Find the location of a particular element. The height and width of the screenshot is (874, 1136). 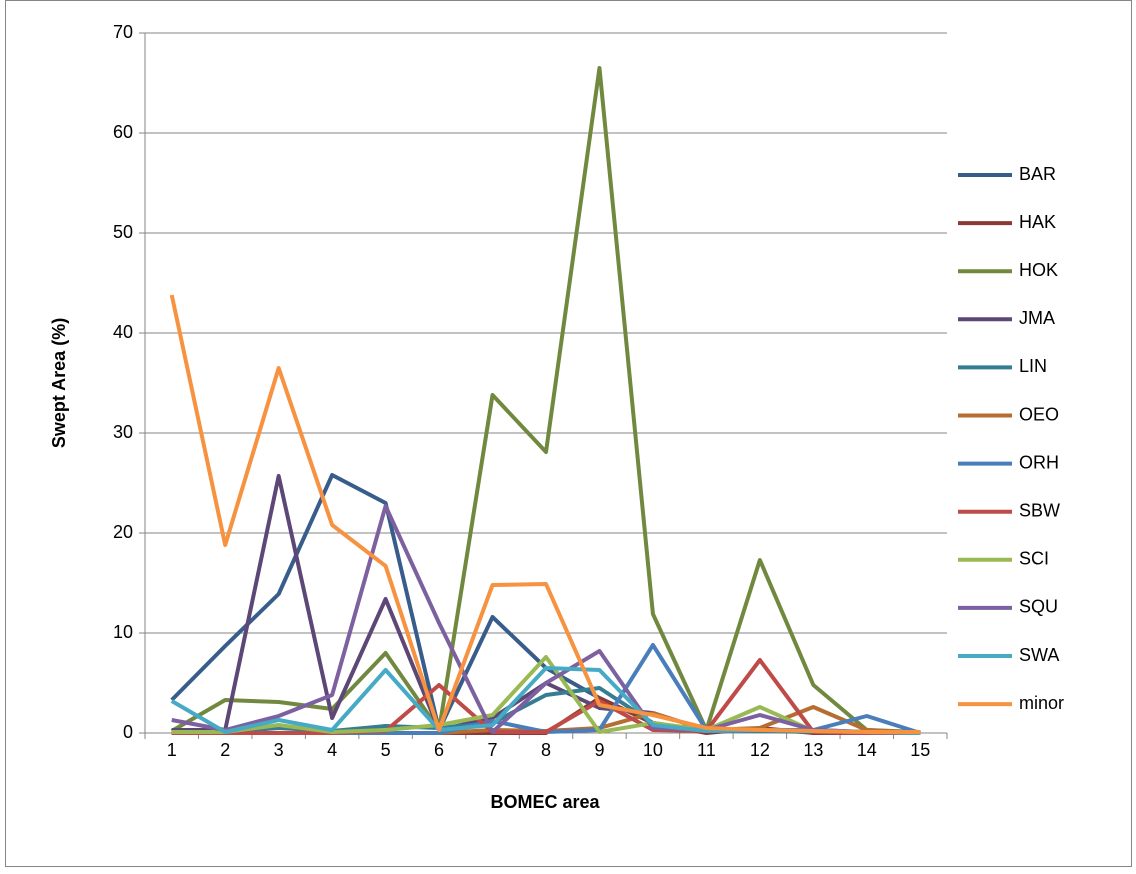

x-tick-label: 13 is located at coordinates (813, 750).